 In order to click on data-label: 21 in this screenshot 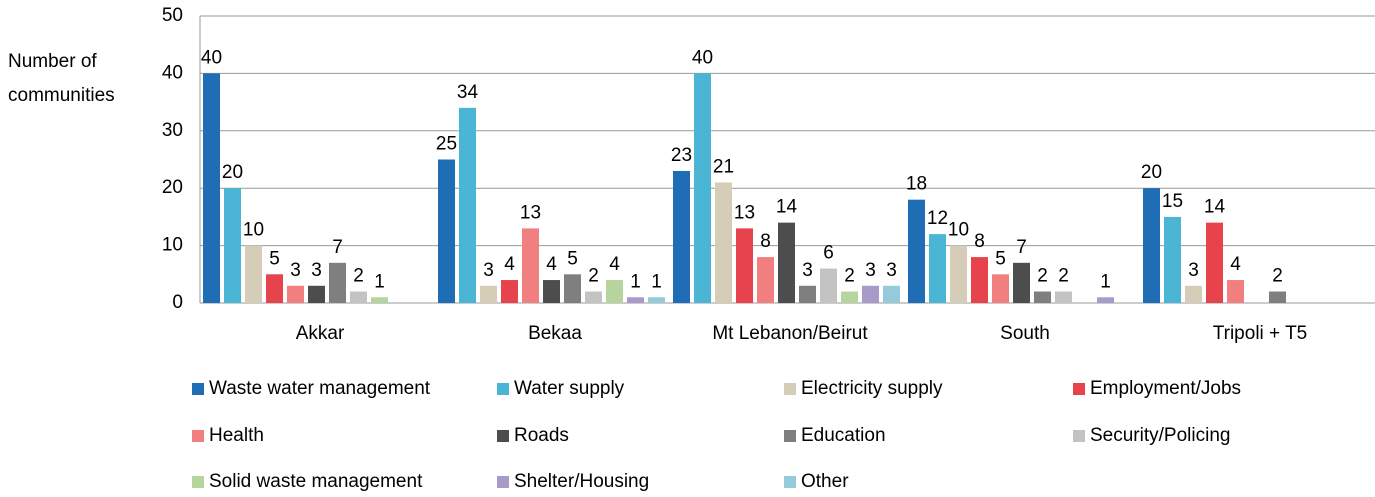, I will do `click(723, 166)`.